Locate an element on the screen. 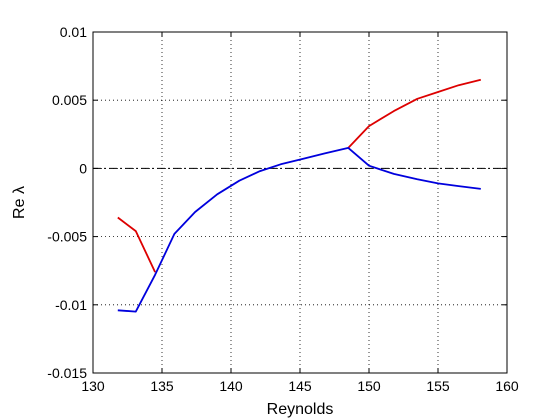 Image resolution: width=560 pixels, height=420 pixels. y-axis-label: Re λ is located at coordinates (19, 202).